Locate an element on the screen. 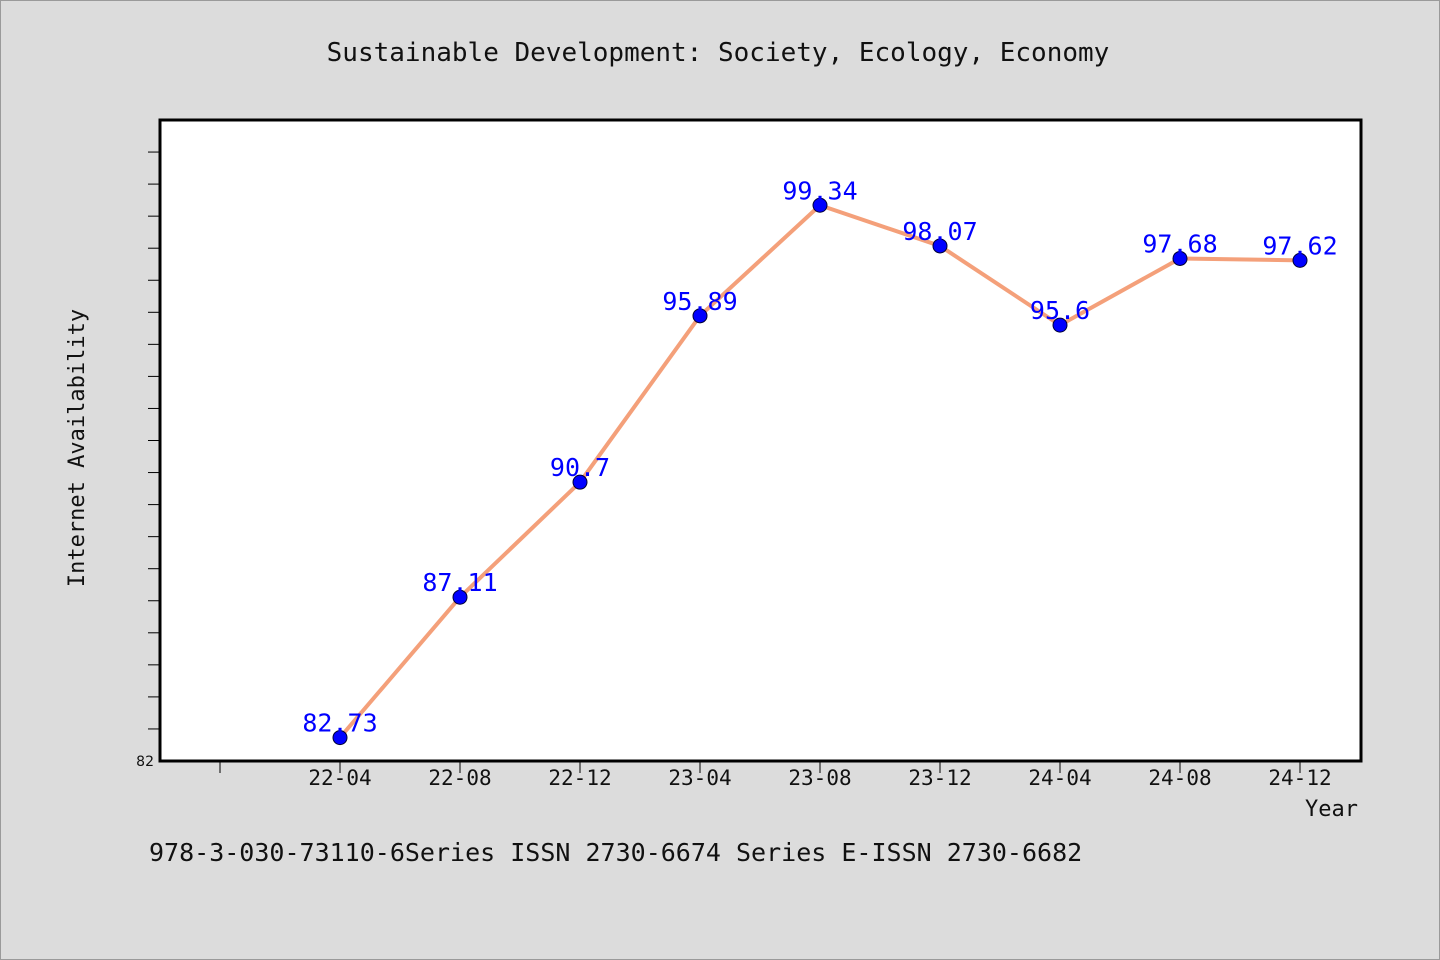  y-tick-label: 82 is located at coordinates (145, 762).